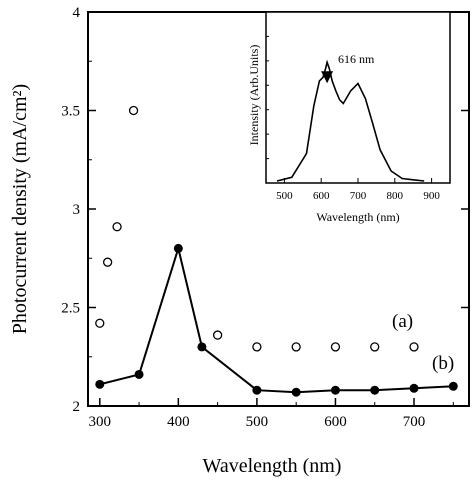 The width and height of the screenshot is (474, 485). Describe the element at coordinates (178, 422) in the screenshot. I see `x-tick-label: 400` at that location.